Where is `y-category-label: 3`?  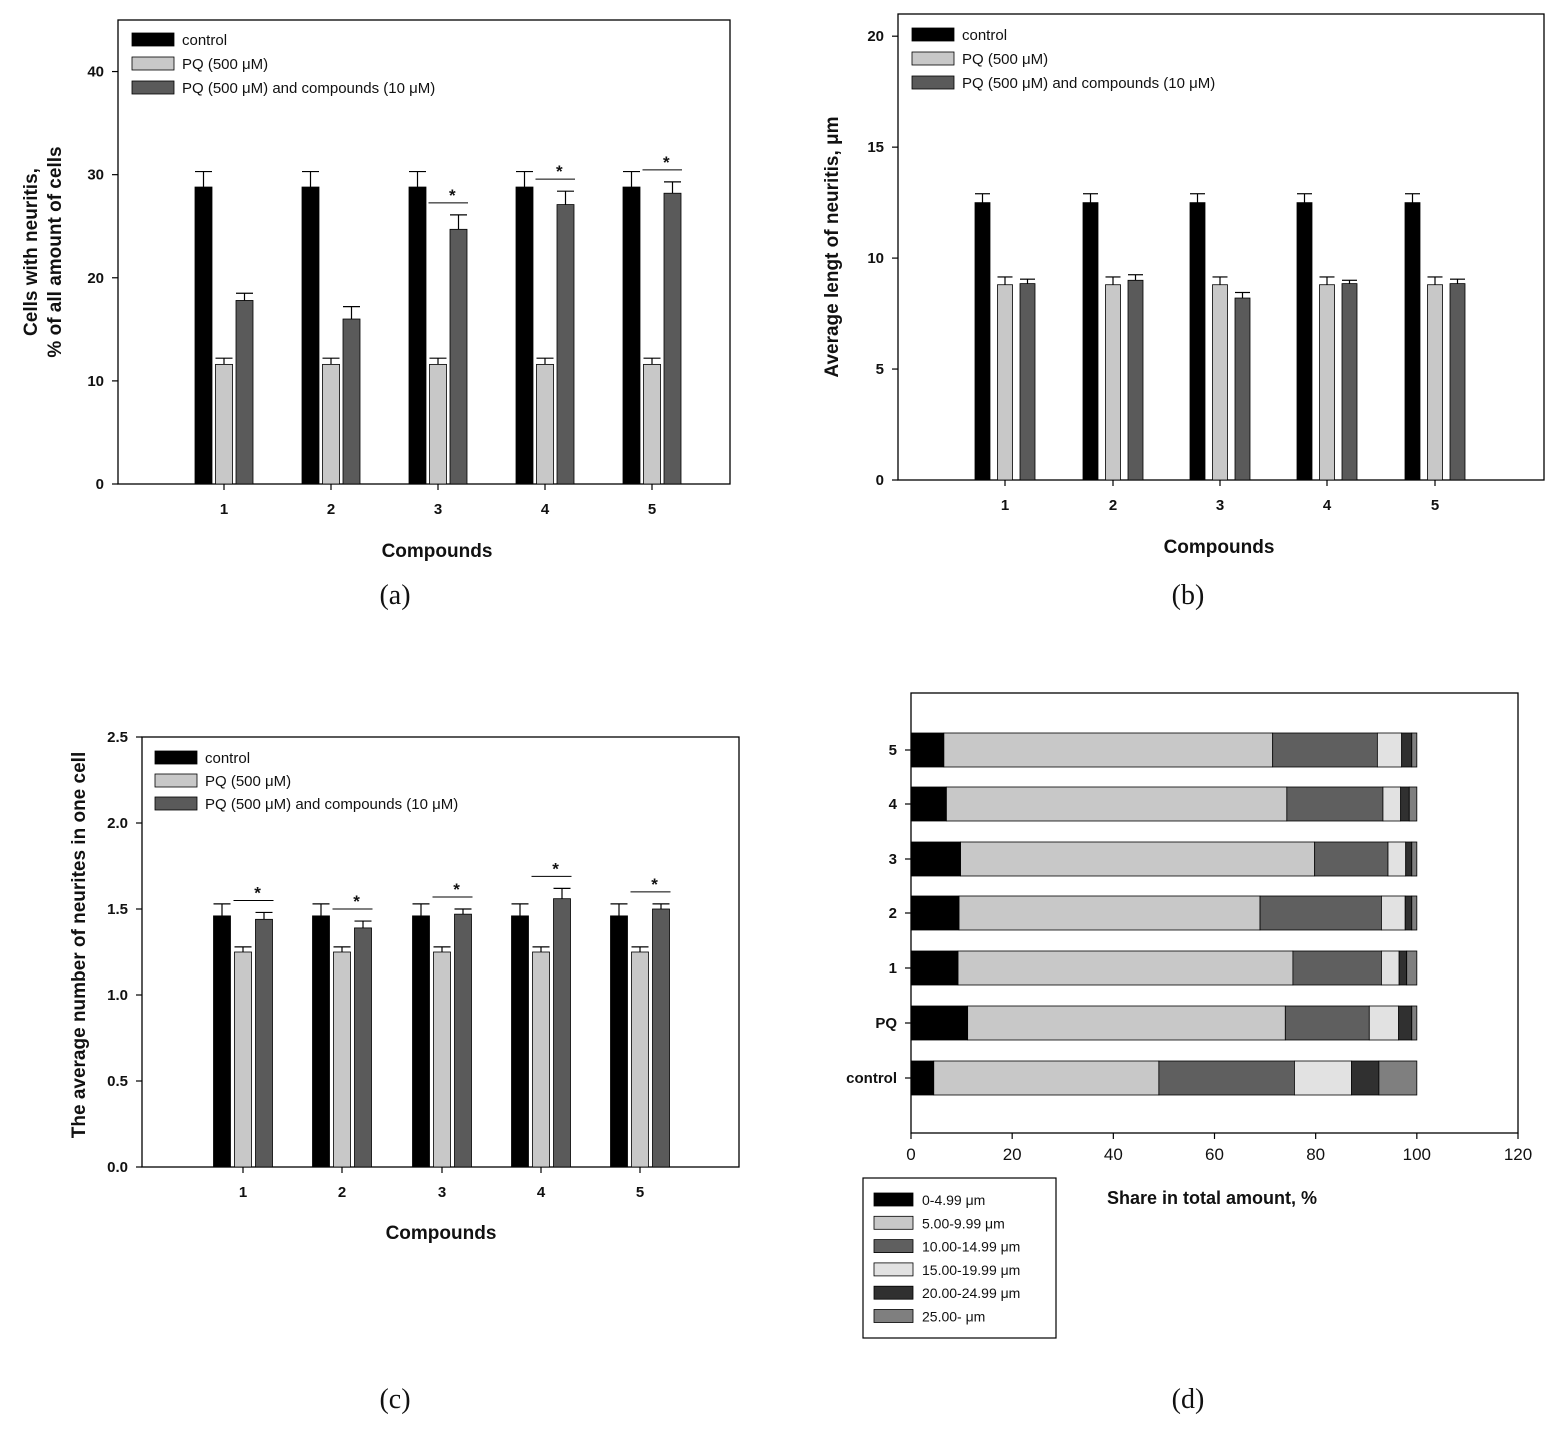 y-category-label: 3 is located at coordinates (893, 859).